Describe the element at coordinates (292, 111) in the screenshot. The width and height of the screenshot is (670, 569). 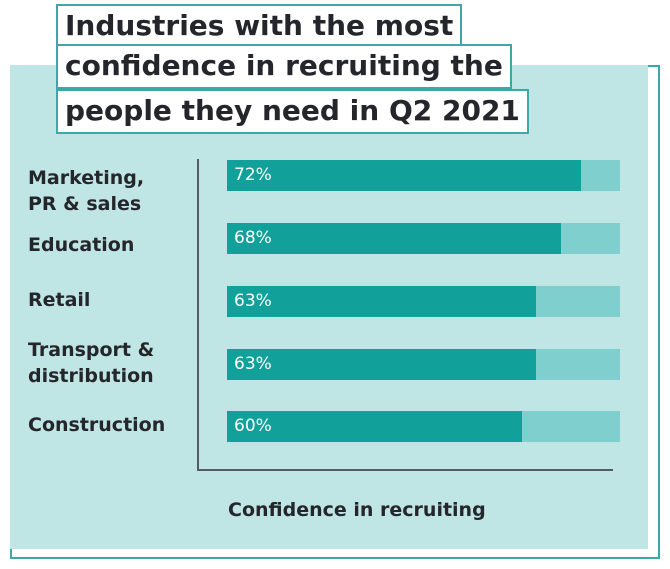
I see `chart-title-line-3: people they need in Q2 2021` at that location.